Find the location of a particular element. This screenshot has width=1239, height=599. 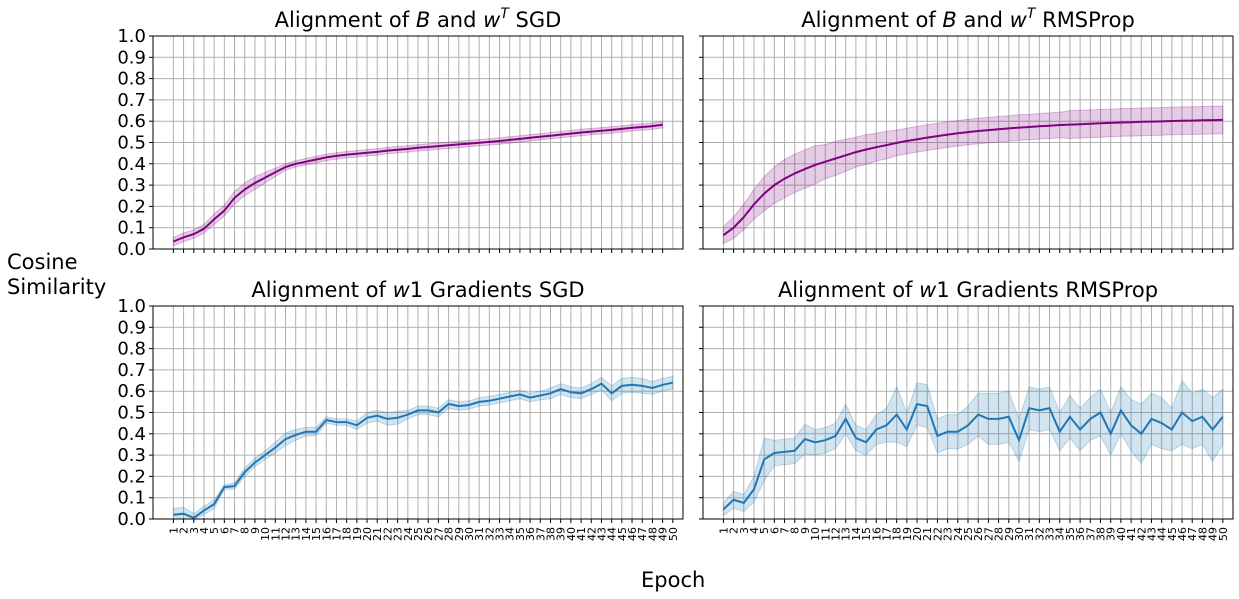

x-tick-label: 41 is located at coordinates (581, 534).